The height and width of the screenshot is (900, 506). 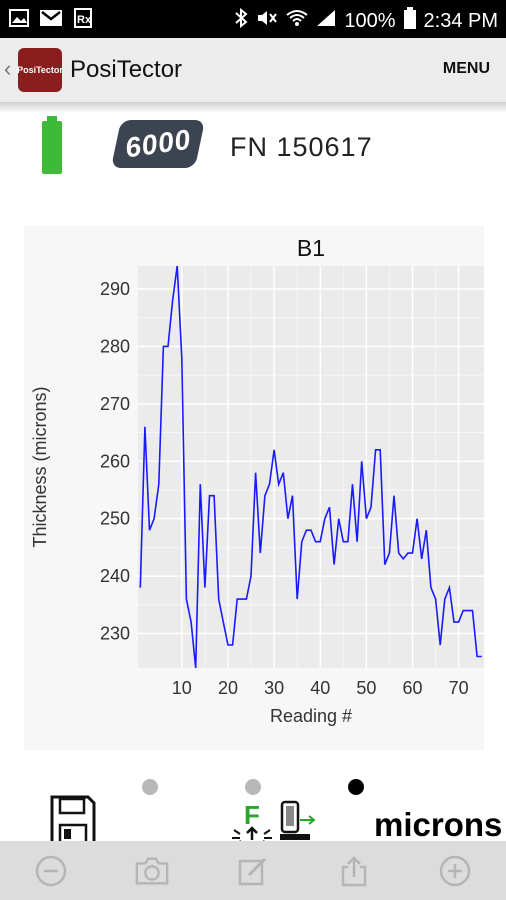 What do you see at coordinates (241, 20) in the screenshot?
I see `bluetooth-icon` at bounding box center [241, 20].